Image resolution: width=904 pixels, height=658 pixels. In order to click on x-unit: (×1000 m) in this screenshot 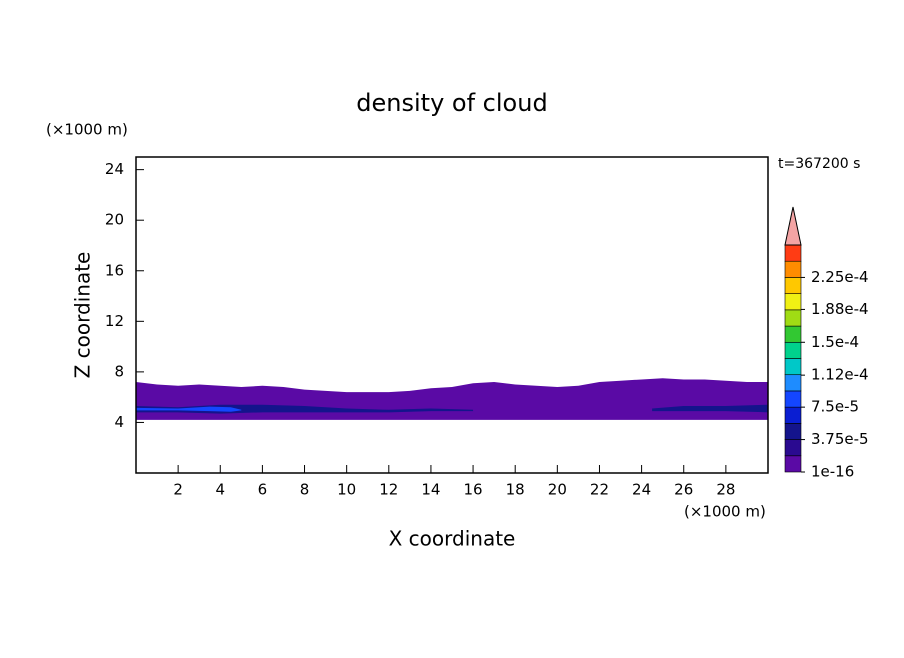, I will do `click(725, 512)`.